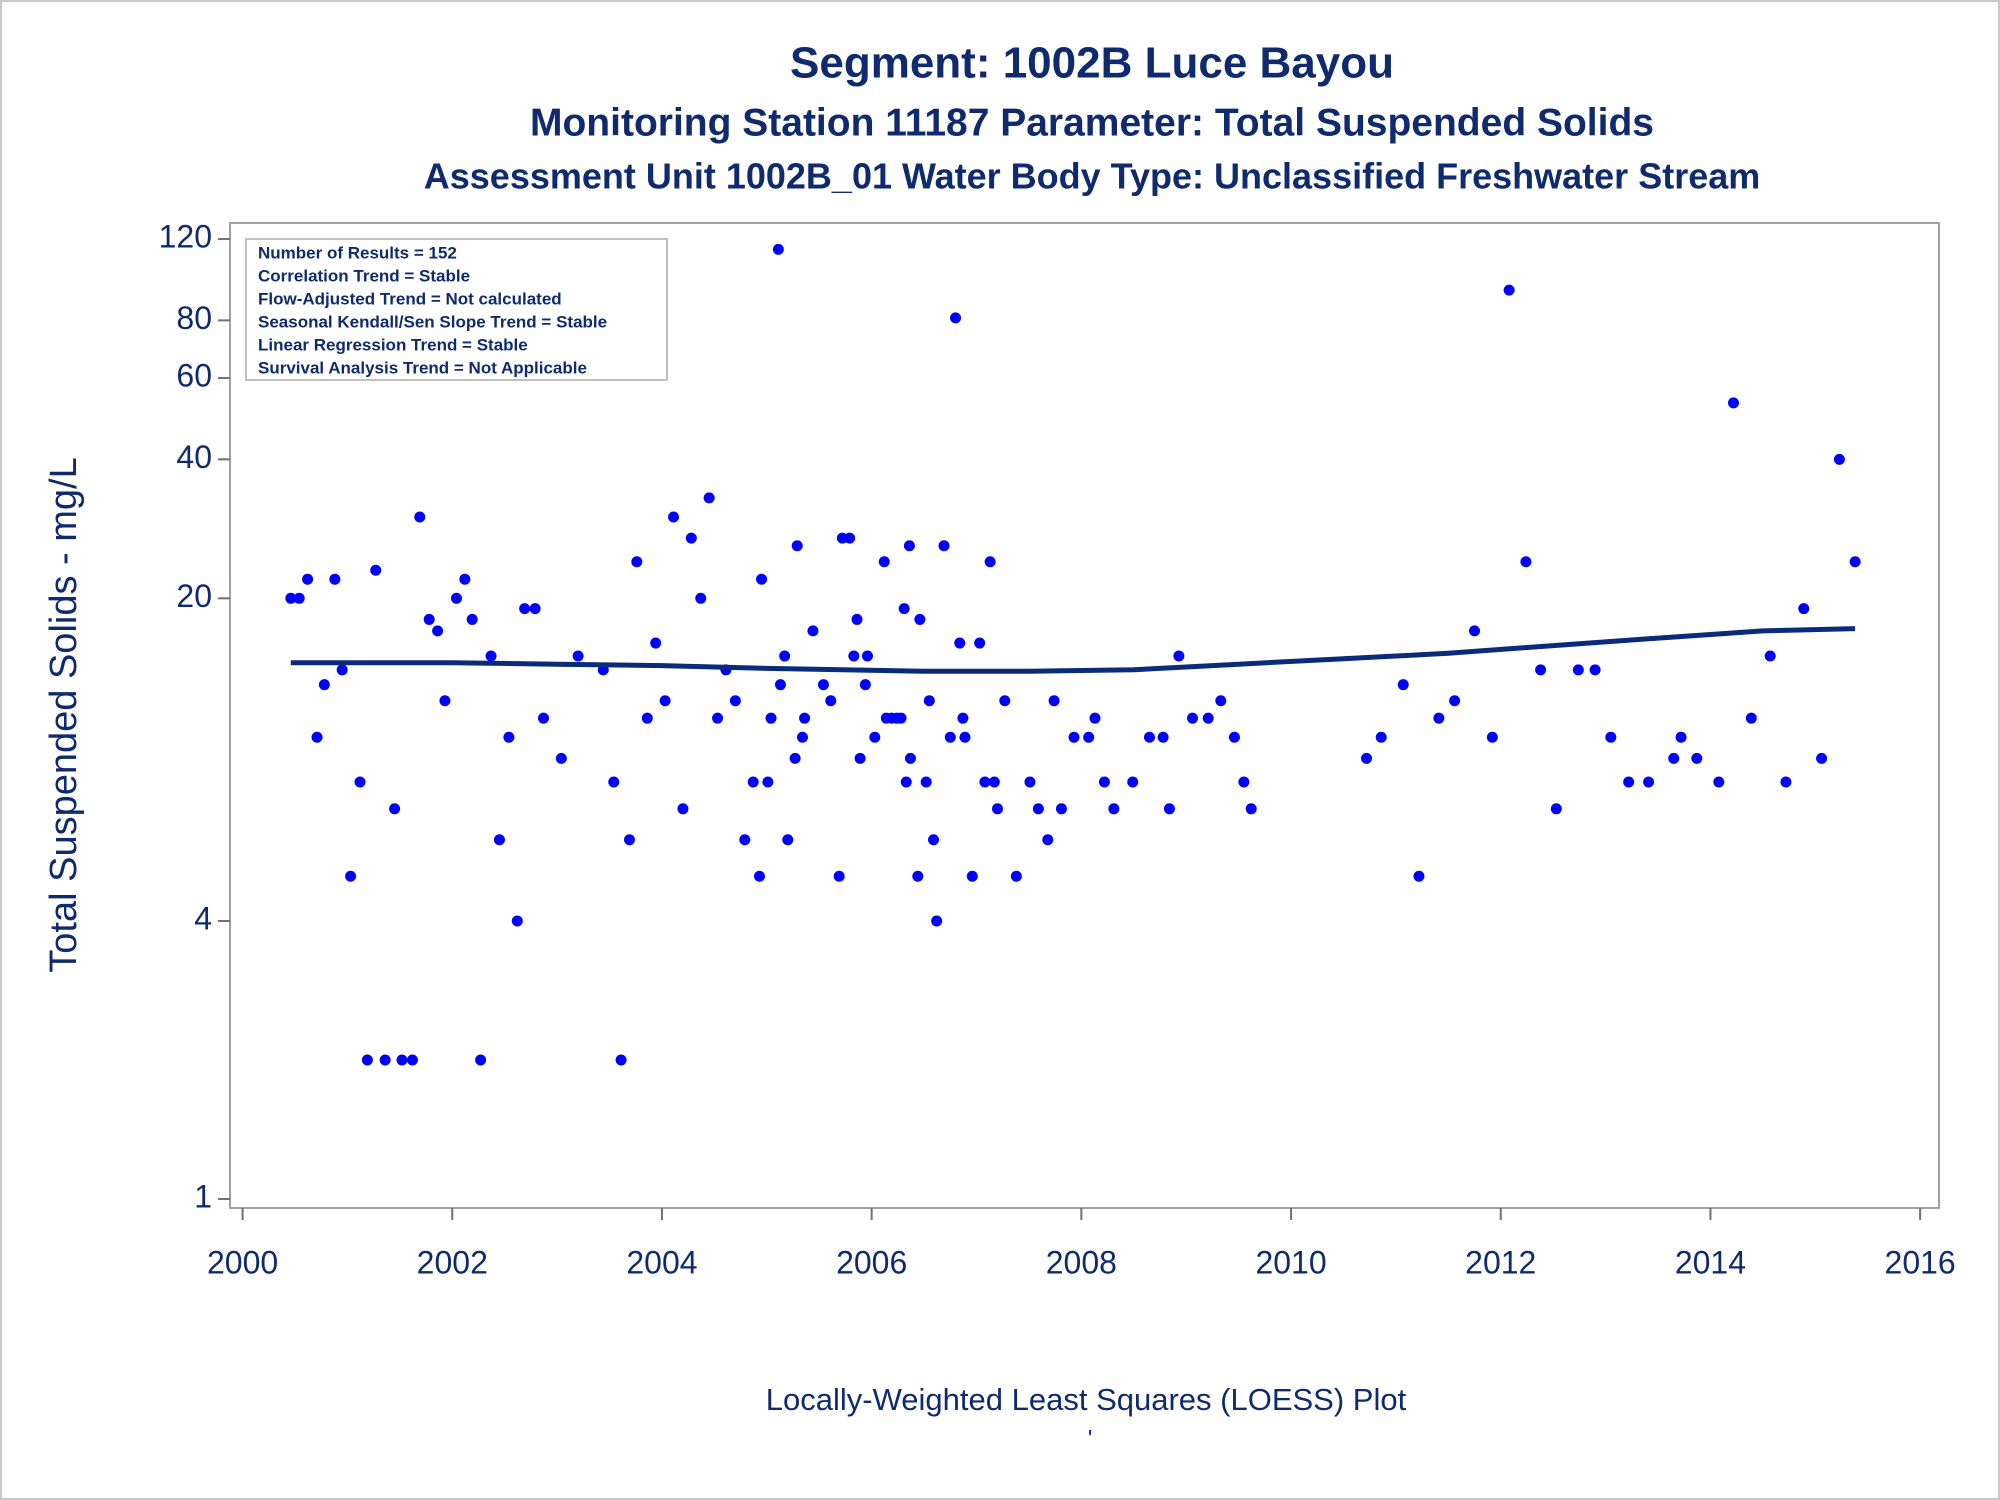 Image resolution: width=2000 pixels, height=1500 pixels. I want to click on x-tick-label: 2002, so click(452, 1262).